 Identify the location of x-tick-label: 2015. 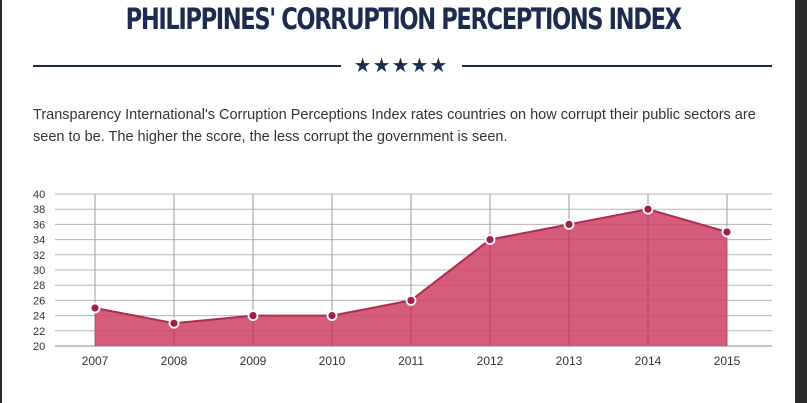
(727, 361).